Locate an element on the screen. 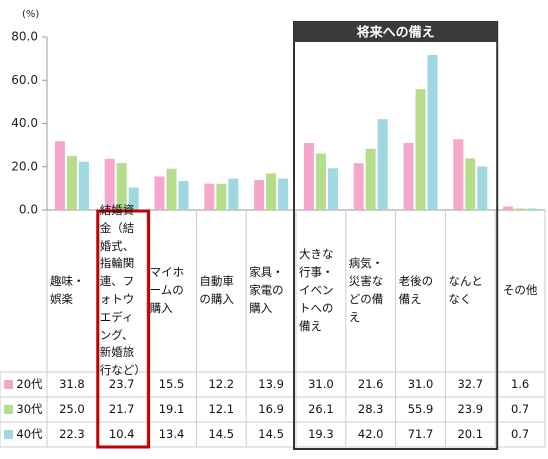 This screenshot has width=548, height=459. table-value: 13.9 is located at coordinates (271, 384).